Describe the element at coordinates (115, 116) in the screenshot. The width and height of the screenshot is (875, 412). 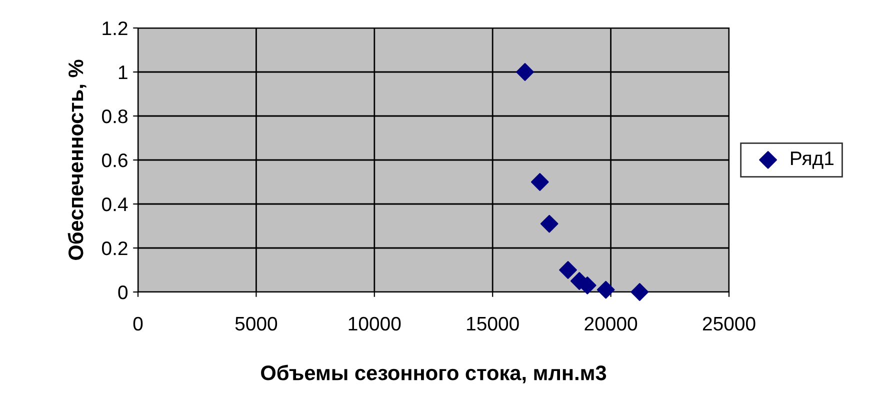
I see `y-tick-label: 0.8` at that location.